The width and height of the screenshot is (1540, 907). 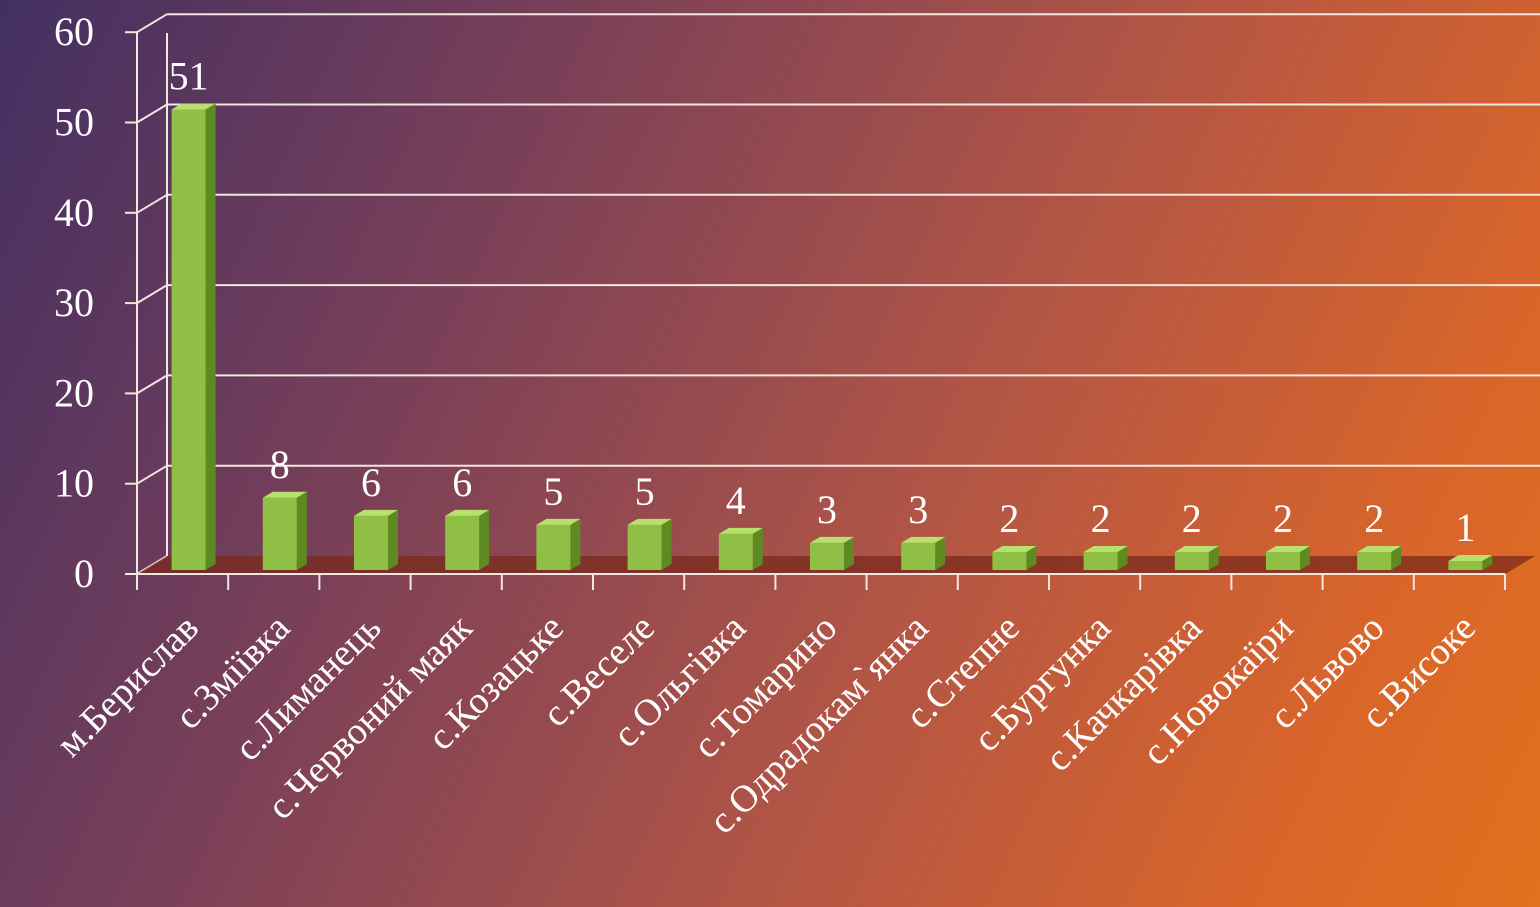 I want to click on y-tick-label: 60, so click(x=74, y=31).